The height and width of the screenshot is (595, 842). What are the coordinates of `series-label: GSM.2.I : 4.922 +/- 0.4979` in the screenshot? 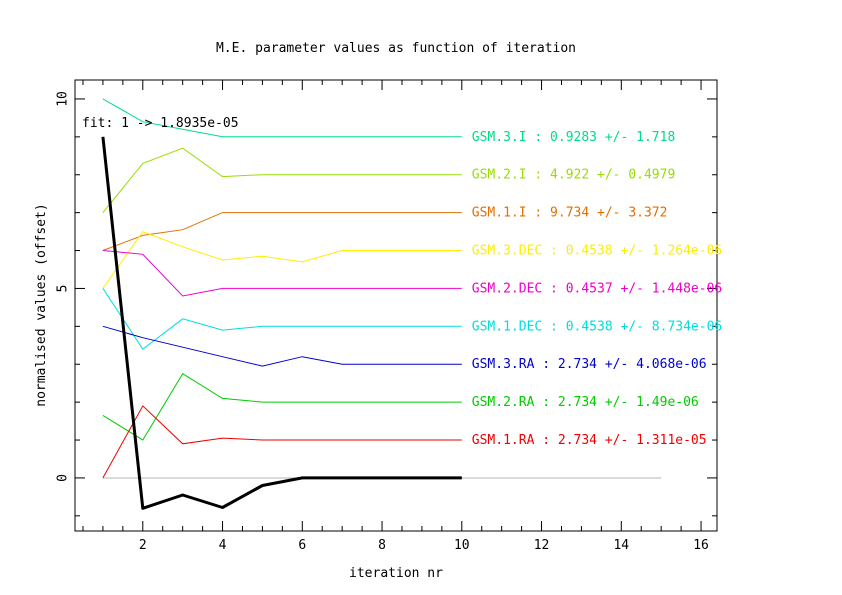 It's located at (574, 175).